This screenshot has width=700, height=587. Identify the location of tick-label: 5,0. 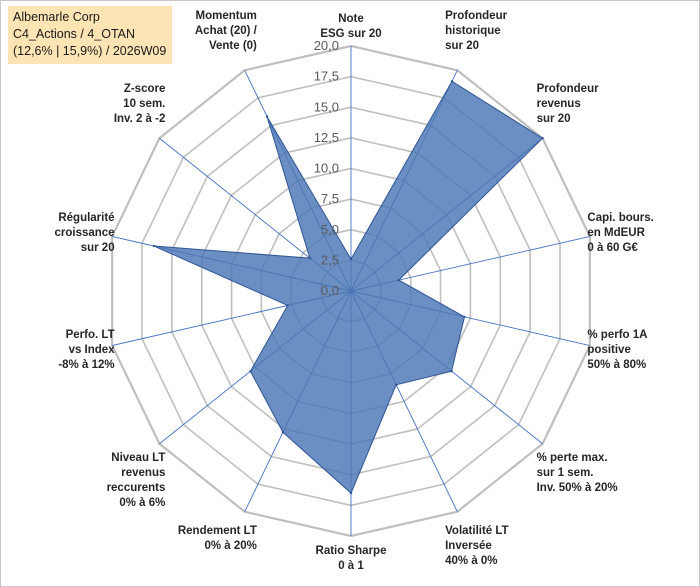
(330, 229).